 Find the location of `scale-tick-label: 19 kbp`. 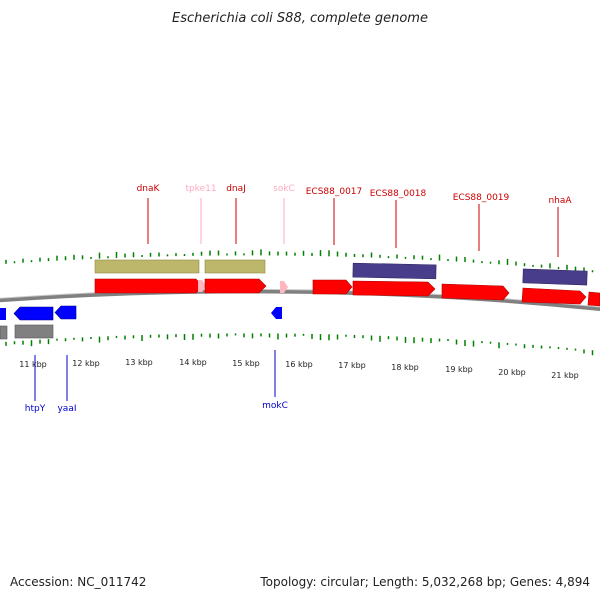

scale-tick-label: 19 kbp is located at coordinates (459, 369).